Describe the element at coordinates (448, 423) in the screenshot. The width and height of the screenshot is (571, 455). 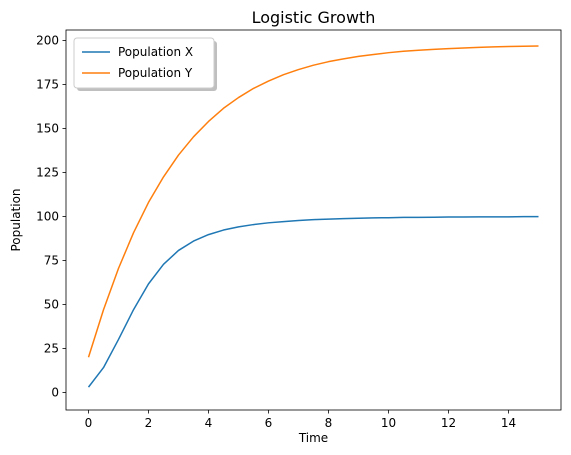
I see `x-tick-label: 12` at that location.